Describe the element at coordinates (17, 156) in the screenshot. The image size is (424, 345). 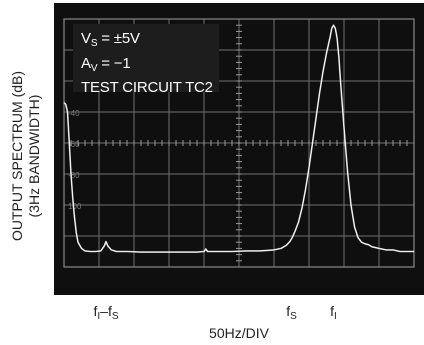
I see `y-axis-label-line1: OUTPUT SPECTRUM (dB)` at that location.